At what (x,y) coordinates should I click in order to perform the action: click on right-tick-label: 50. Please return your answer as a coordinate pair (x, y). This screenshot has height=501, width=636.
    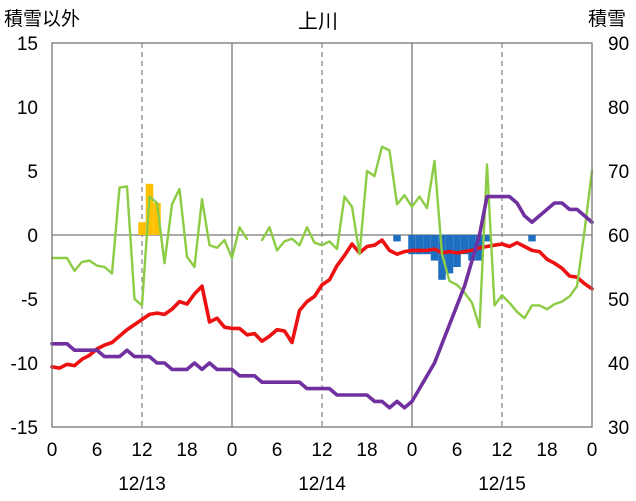
    Looking at the image, I should click on (618, 300).